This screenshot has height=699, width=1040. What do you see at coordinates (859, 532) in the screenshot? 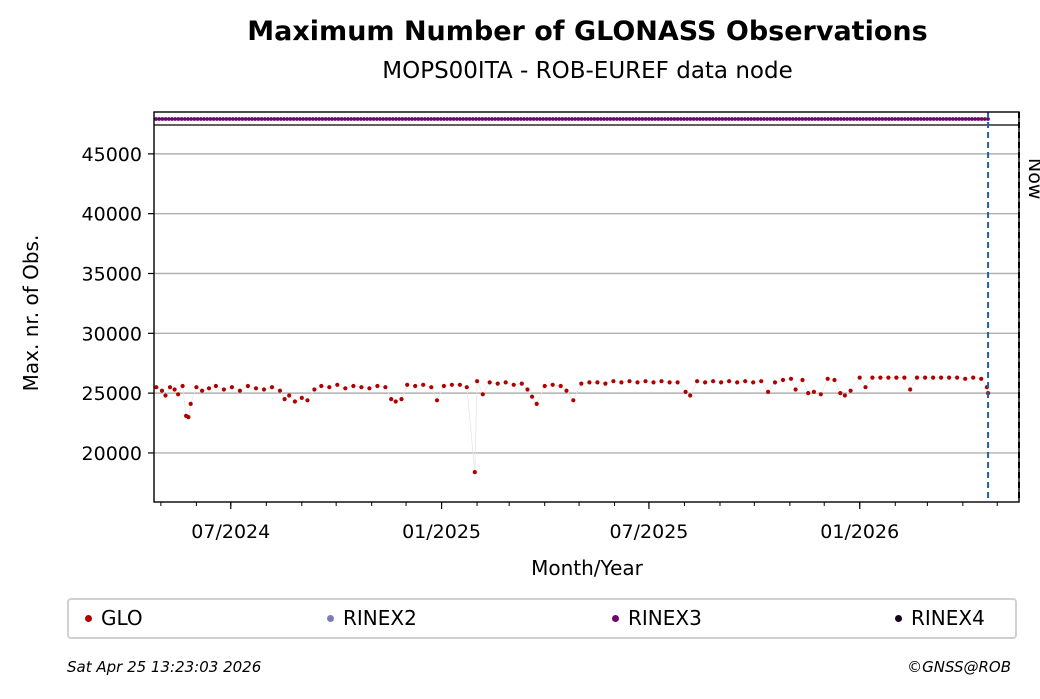
I see `x-tick-label: 01/2026` at bounding box center [859, 532].